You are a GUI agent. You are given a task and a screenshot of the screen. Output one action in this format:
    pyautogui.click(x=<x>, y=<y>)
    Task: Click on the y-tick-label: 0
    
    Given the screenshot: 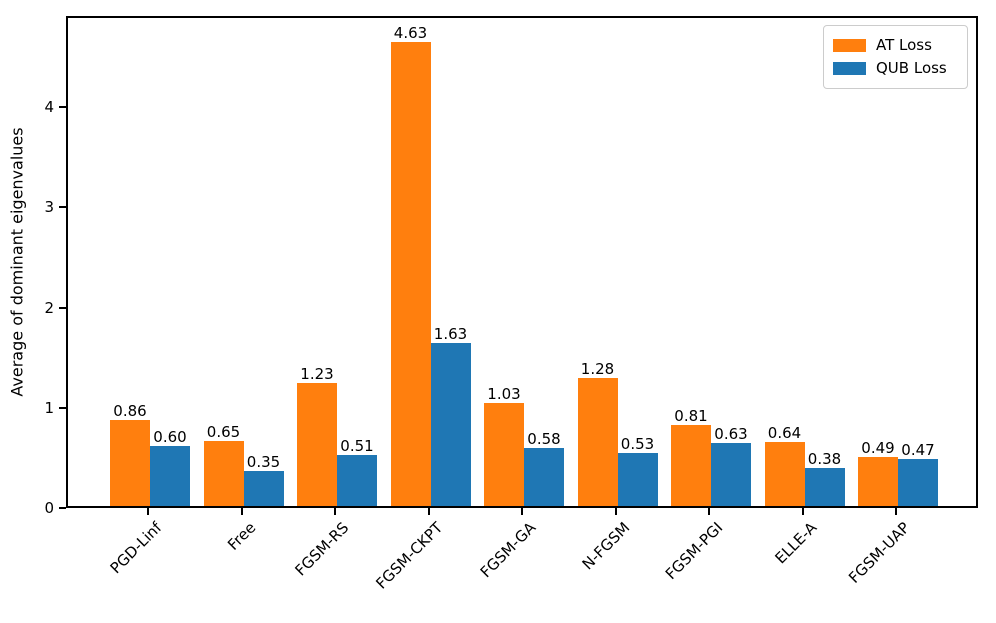 What is the action you would take?
    pyautogui.click(x=49, y=508)
    